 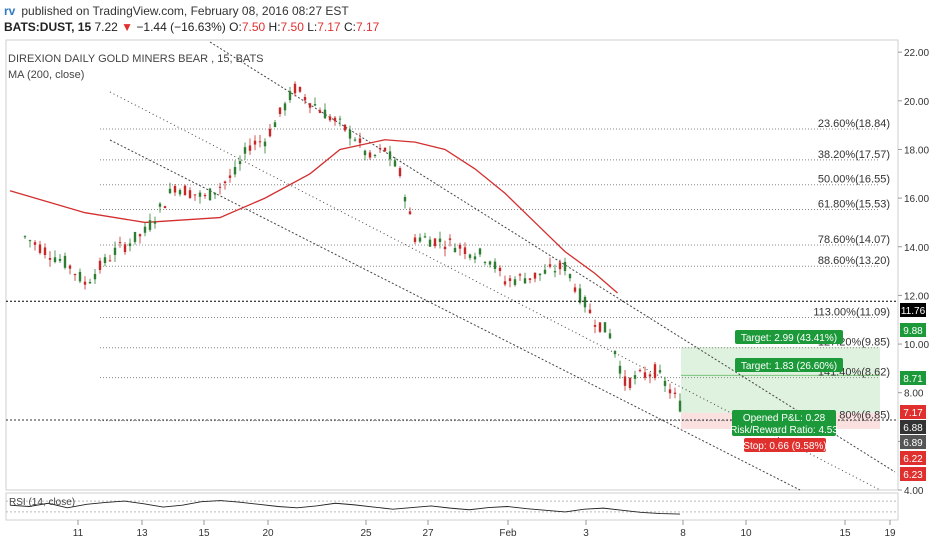 I want to click on pnl-box, so click(x=784, y=423).